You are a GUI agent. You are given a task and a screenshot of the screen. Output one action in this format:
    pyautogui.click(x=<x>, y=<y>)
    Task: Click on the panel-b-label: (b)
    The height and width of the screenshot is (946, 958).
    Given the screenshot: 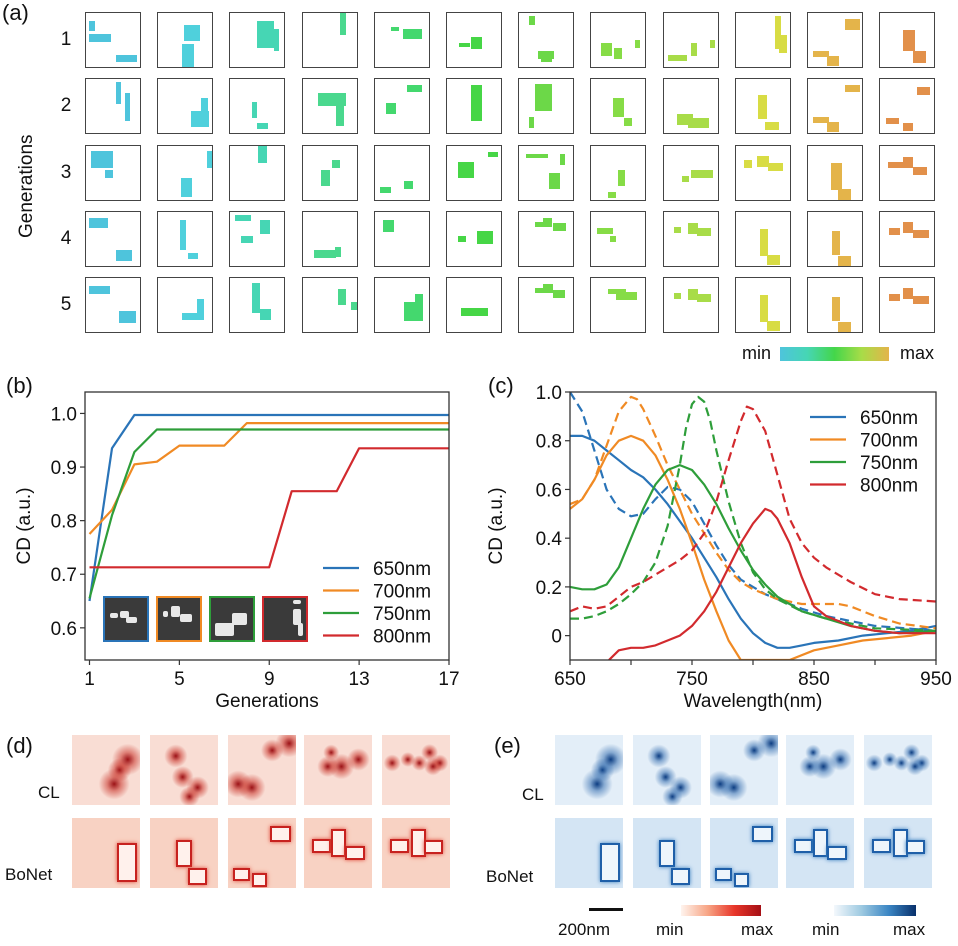 What is the action you would take?
    pyautogui.click(x=19, y=385)
    